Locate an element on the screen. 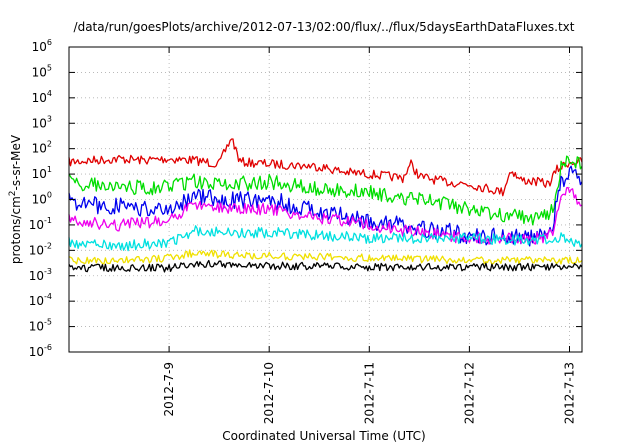 This screenshot has width=640, height=448. y-tick-label-exponent: -5 is located at coordinates (48, 322).